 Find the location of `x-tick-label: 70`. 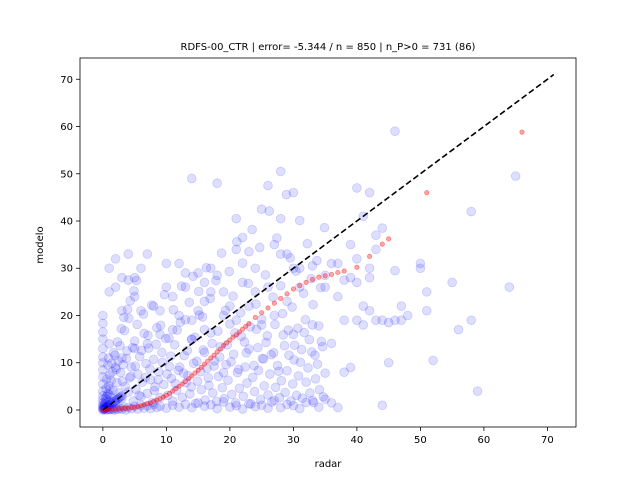

x-tick-label: 70 is located at coordinates (547, 440).